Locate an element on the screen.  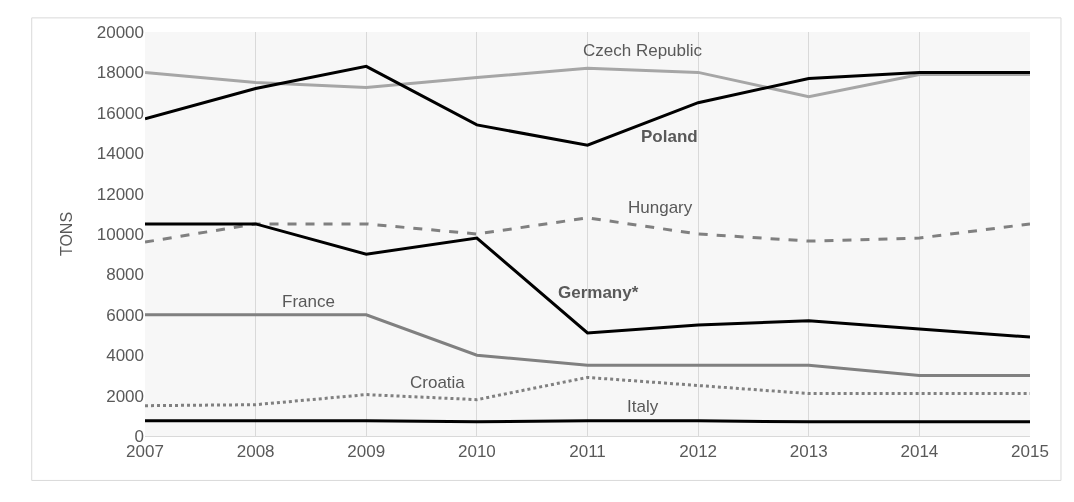
y-tick-label: 6000 is located at coordinates (125, 315).